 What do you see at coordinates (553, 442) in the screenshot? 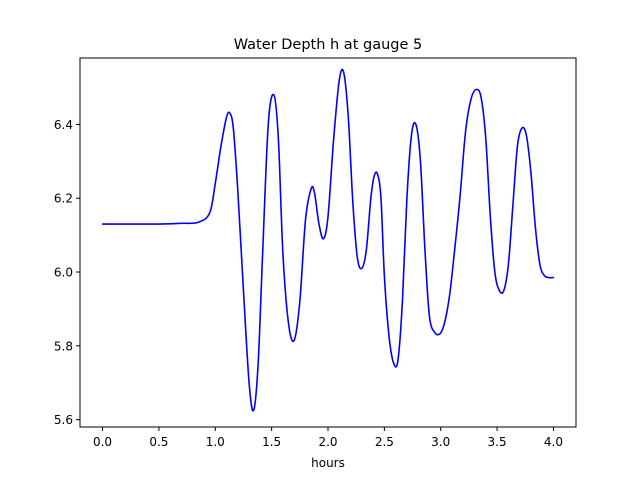
I see `x-tick-label: 4.0` at bounding box center [553, 442].